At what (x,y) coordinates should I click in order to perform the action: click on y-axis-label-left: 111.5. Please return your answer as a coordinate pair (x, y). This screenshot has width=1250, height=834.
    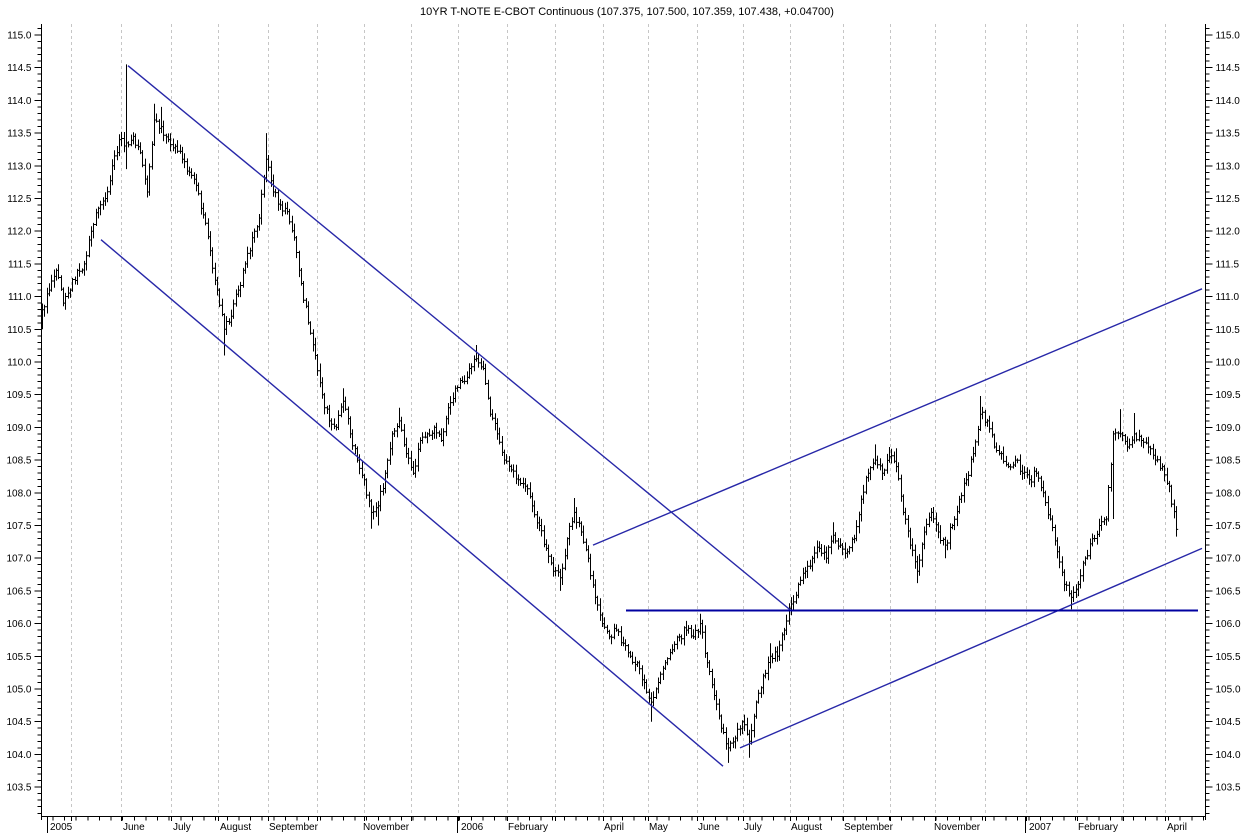
    Looking at the image, I should click on (20, 264).